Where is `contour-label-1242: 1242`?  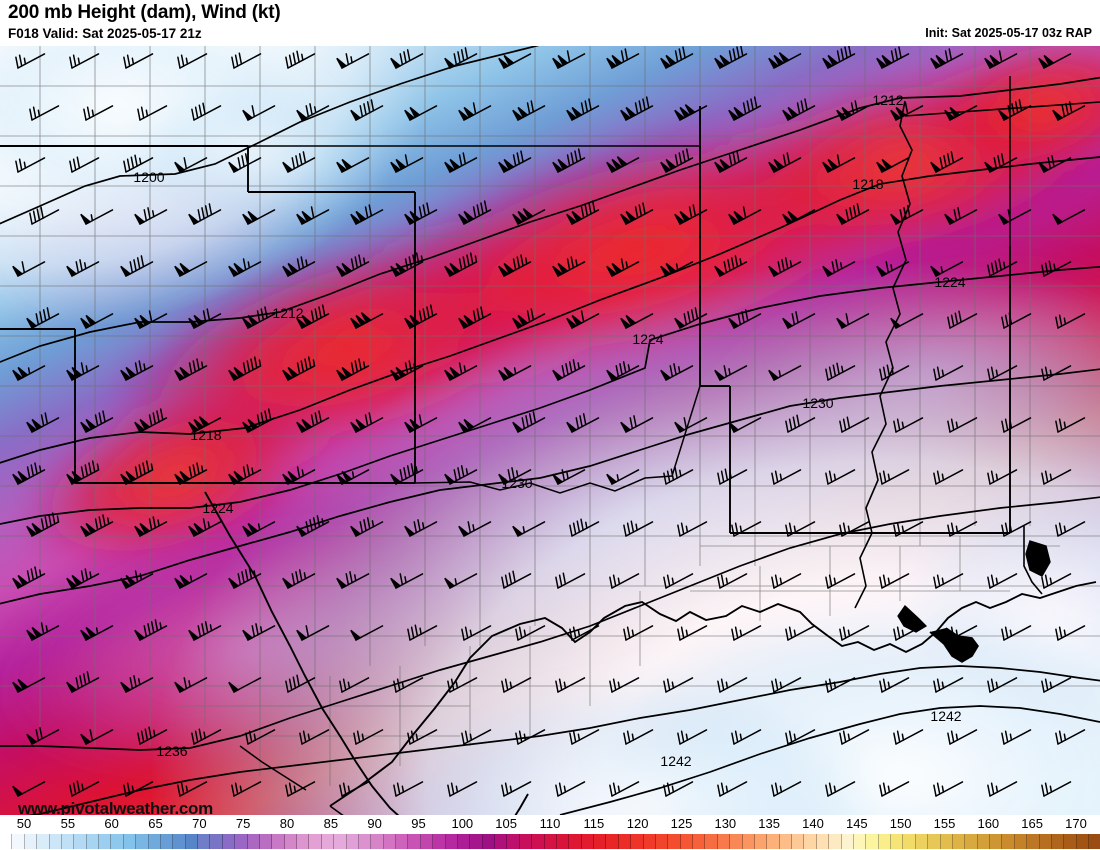
contour-label-1242: 1242 is located at coordinates (675, 761).